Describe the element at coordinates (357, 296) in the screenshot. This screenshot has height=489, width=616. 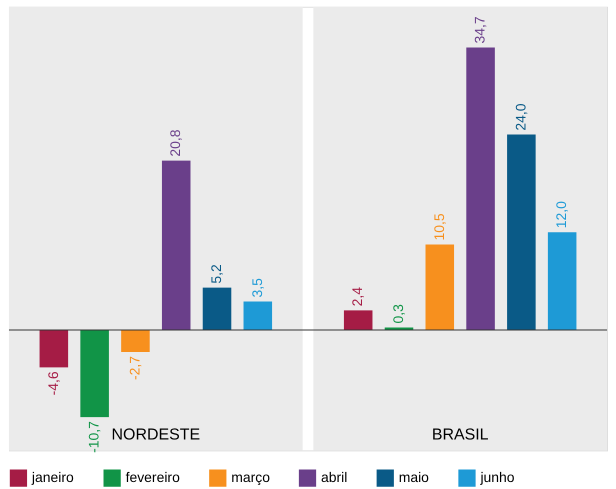
I see `data-label: 2,4` at that location.